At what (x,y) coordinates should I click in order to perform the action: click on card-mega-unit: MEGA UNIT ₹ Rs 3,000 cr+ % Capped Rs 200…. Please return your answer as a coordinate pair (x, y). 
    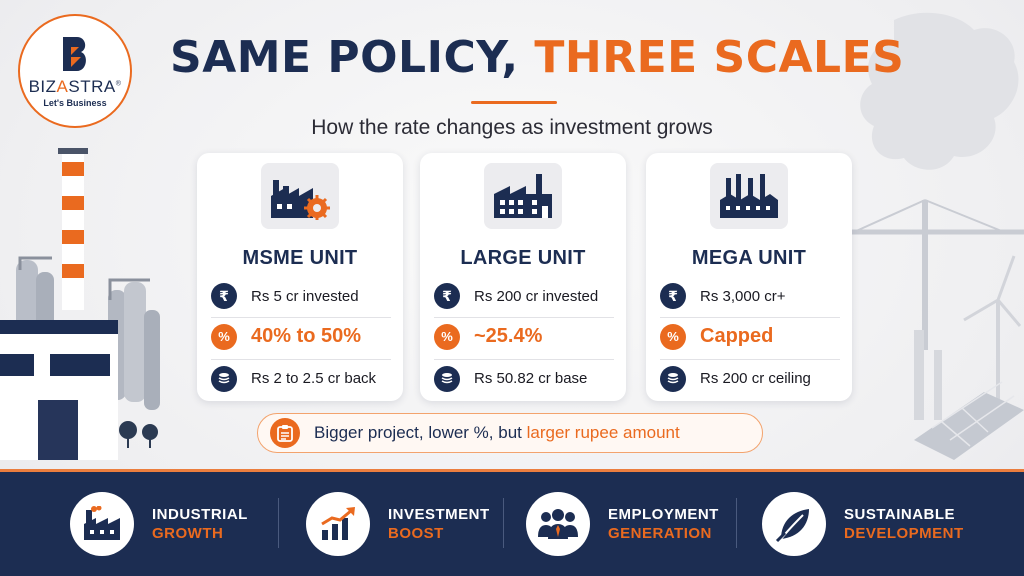
    Looking at the image, I should click on (749, 277).